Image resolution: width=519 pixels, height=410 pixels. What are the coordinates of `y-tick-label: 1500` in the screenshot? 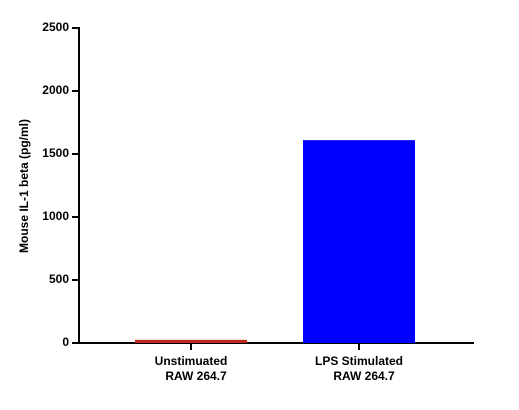 It's located at (55, 153).